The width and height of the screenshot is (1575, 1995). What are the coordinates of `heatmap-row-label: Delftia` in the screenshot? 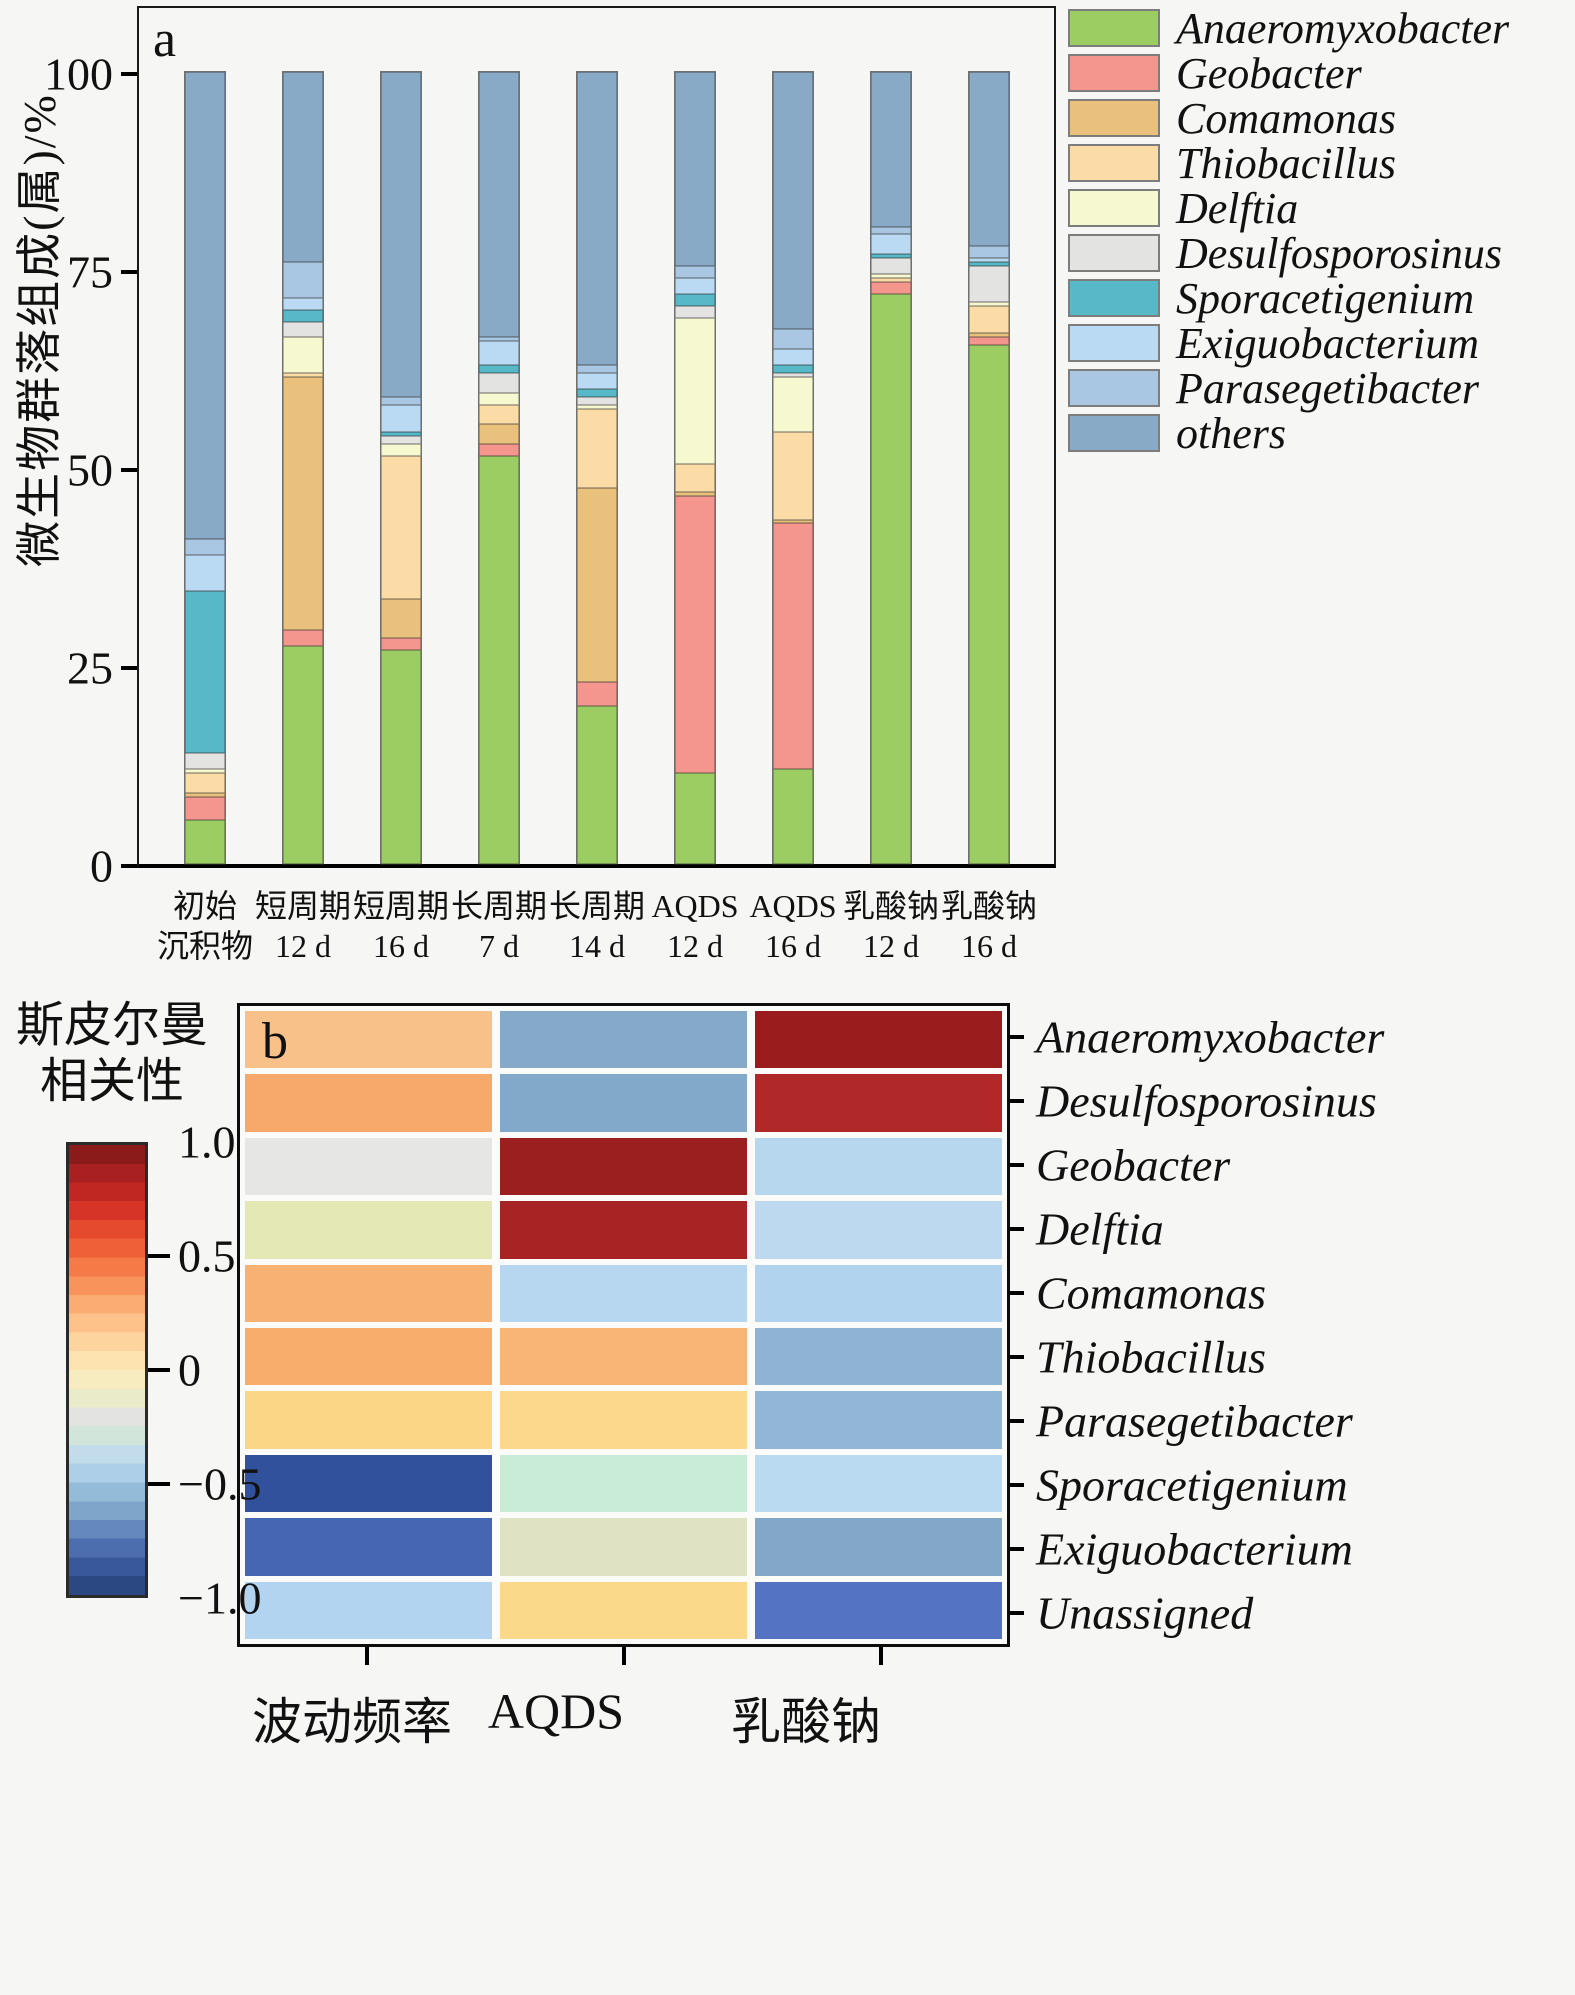 It's located at (1100, 1229).